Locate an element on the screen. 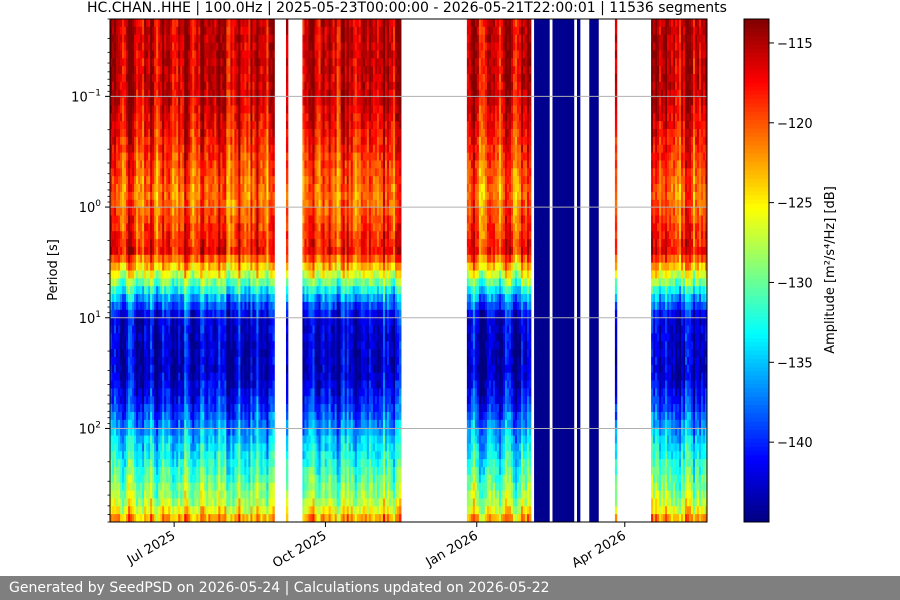  x-tick-label: Jan 2026 is located at coordinates (452, 549).